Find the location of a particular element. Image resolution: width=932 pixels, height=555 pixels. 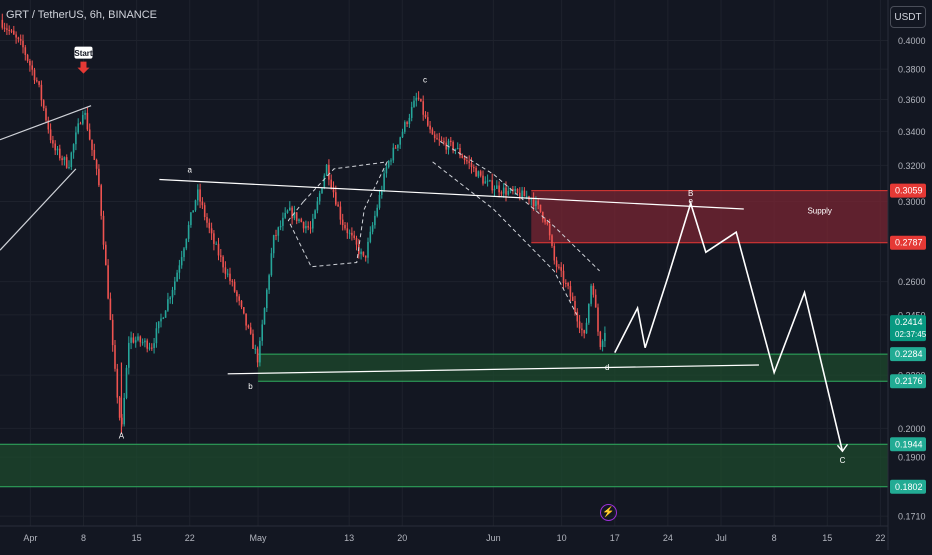

countdown-timer: 02:37:45 is located at coordinates (911, 334).